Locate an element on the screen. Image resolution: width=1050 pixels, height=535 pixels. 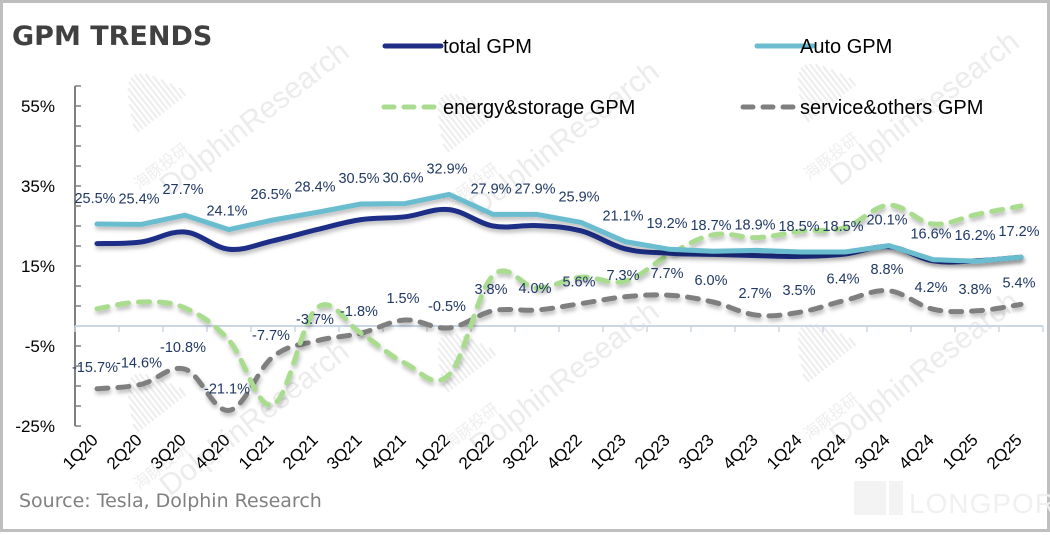
data-label-auto: 25.4% is located at coordinates (138, 199).